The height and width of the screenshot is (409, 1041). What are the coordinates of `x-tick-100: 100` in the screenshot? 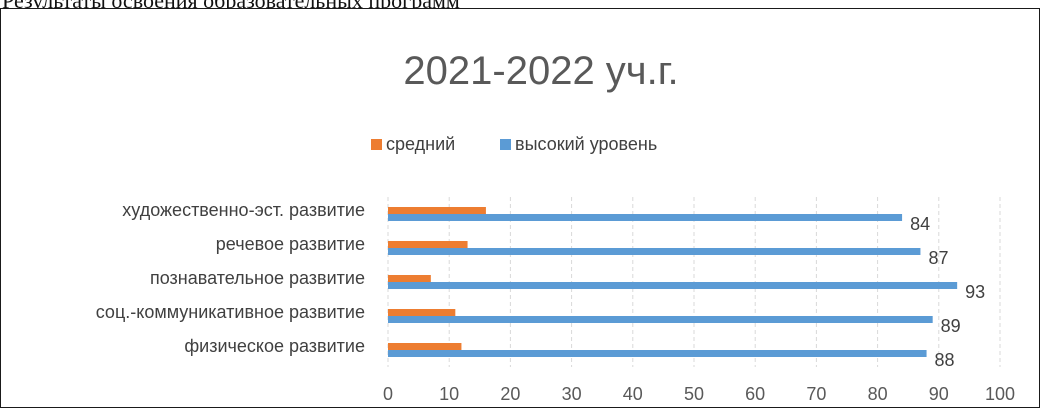 It's located at (1000, 394).